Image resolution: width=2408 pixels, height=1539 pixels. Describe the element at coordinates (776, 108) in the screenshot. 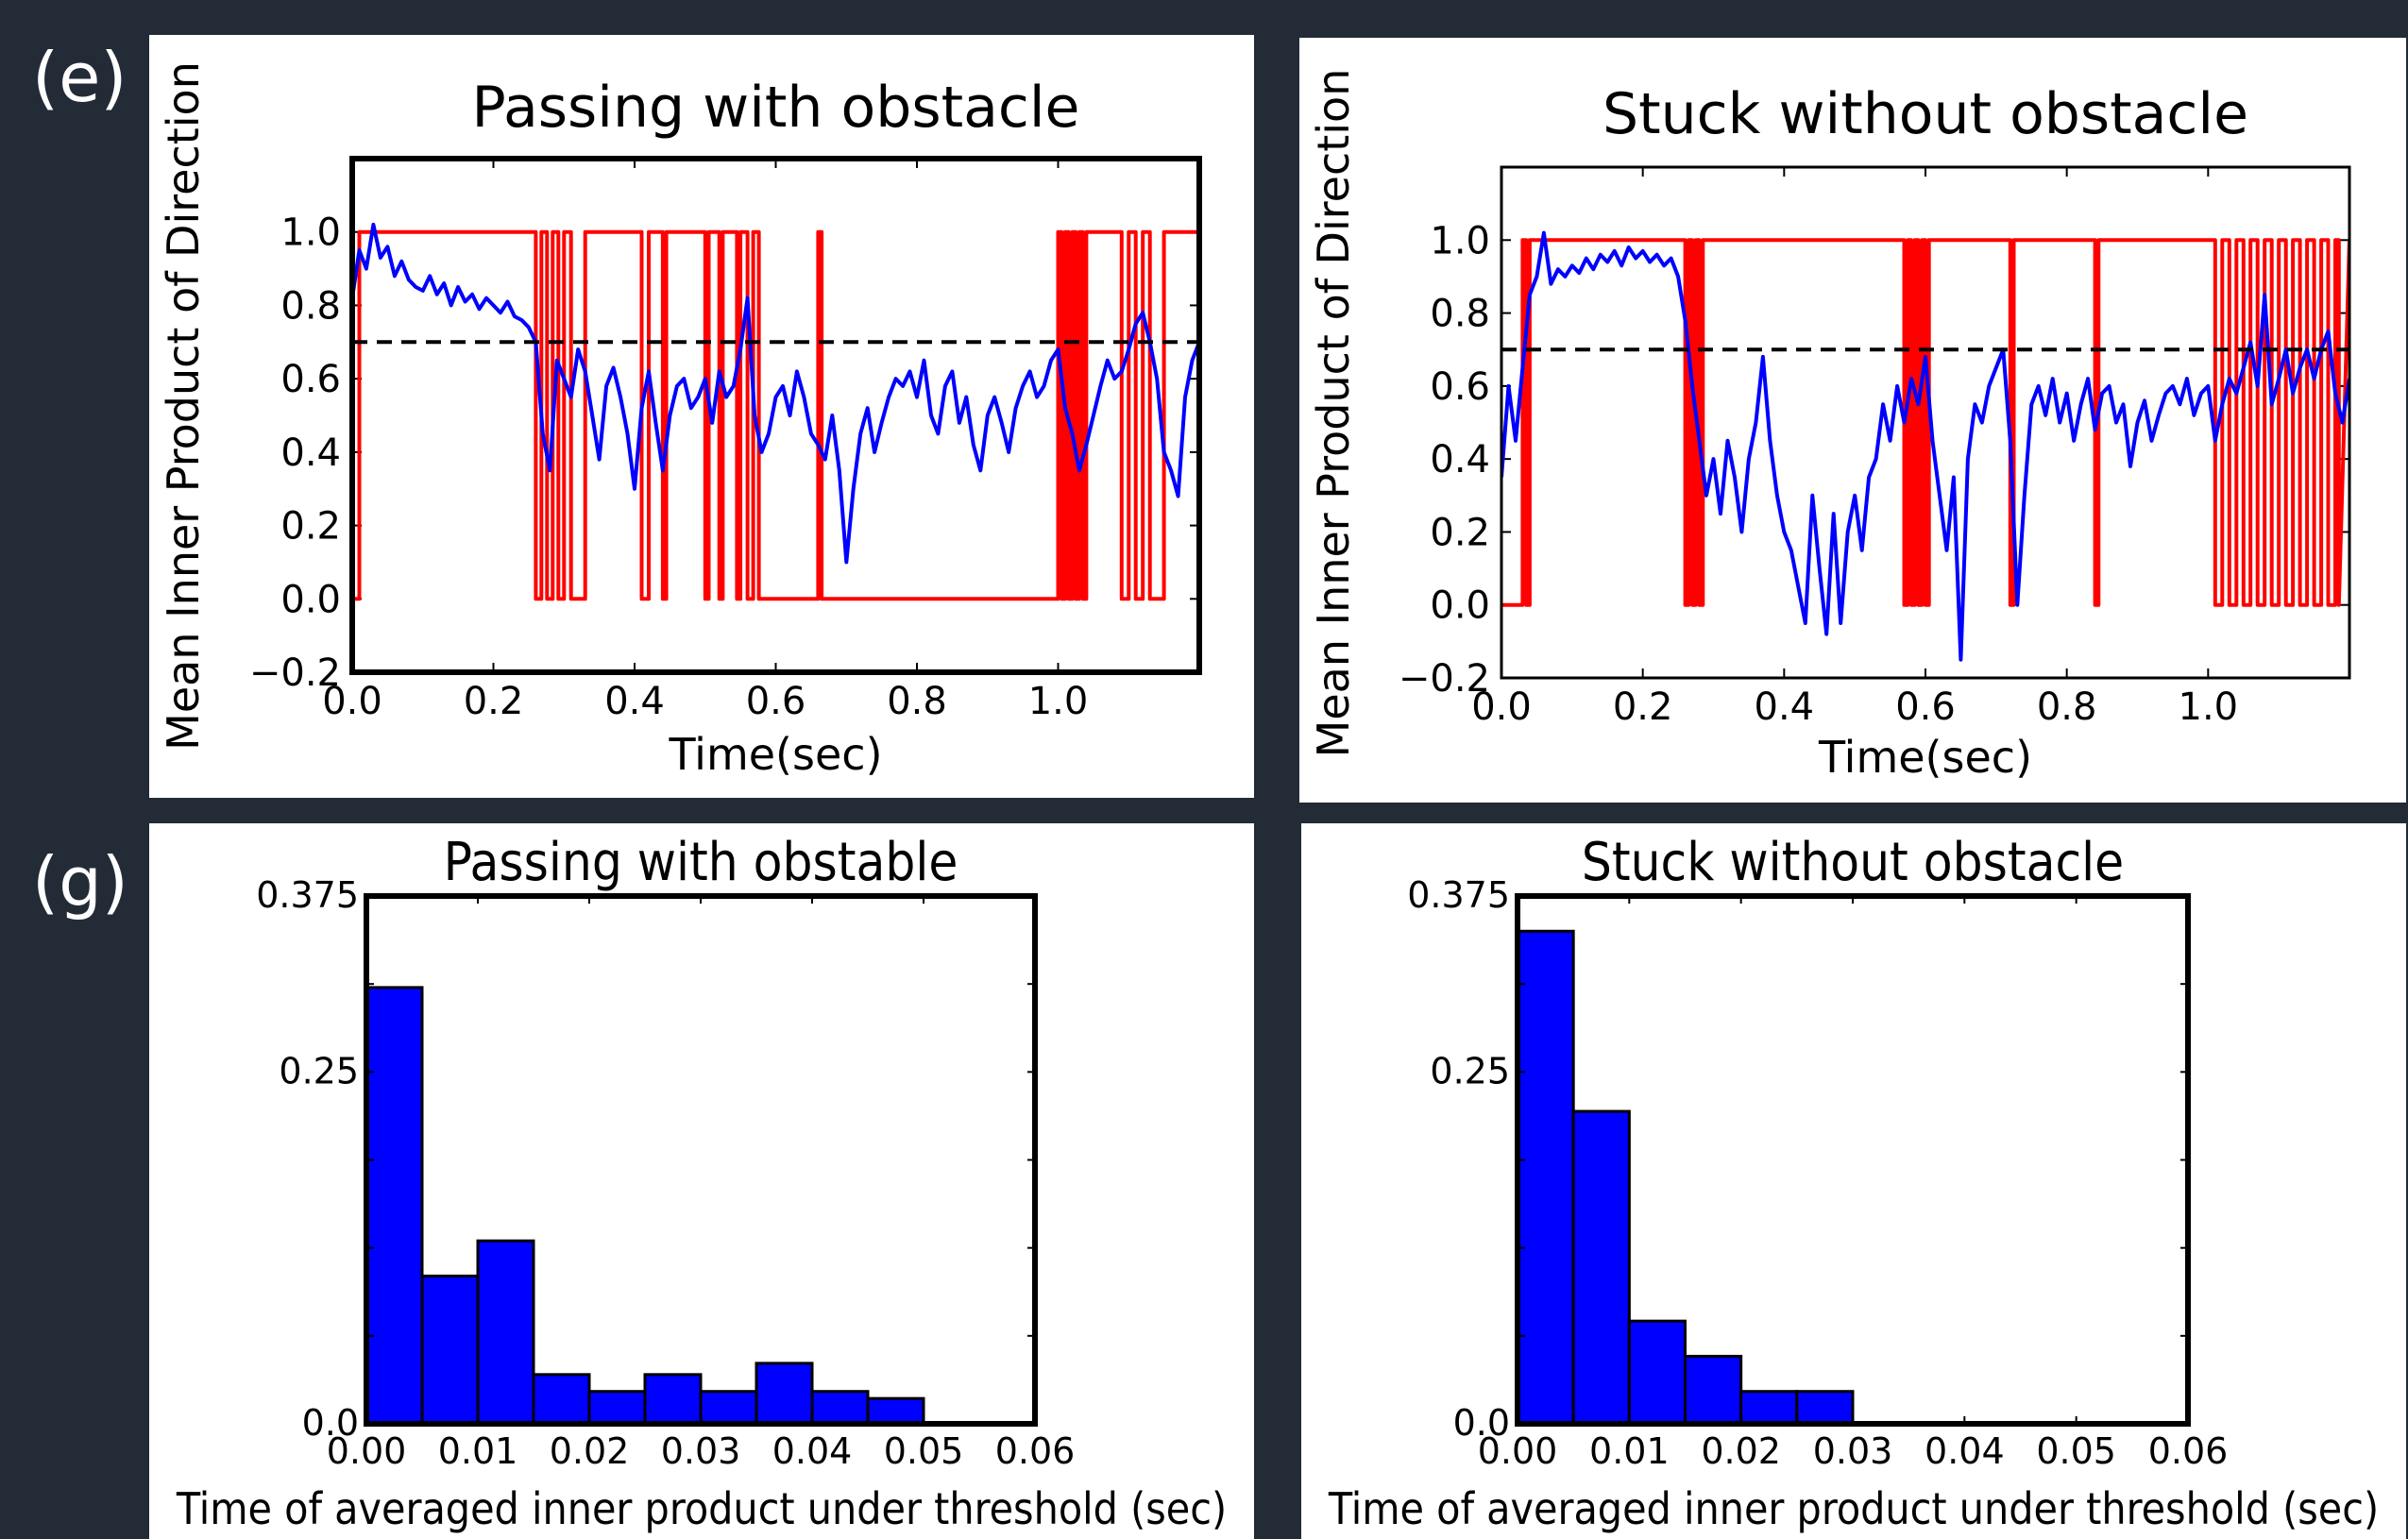

I see `chart-title: Passing with obstacle` at that location.